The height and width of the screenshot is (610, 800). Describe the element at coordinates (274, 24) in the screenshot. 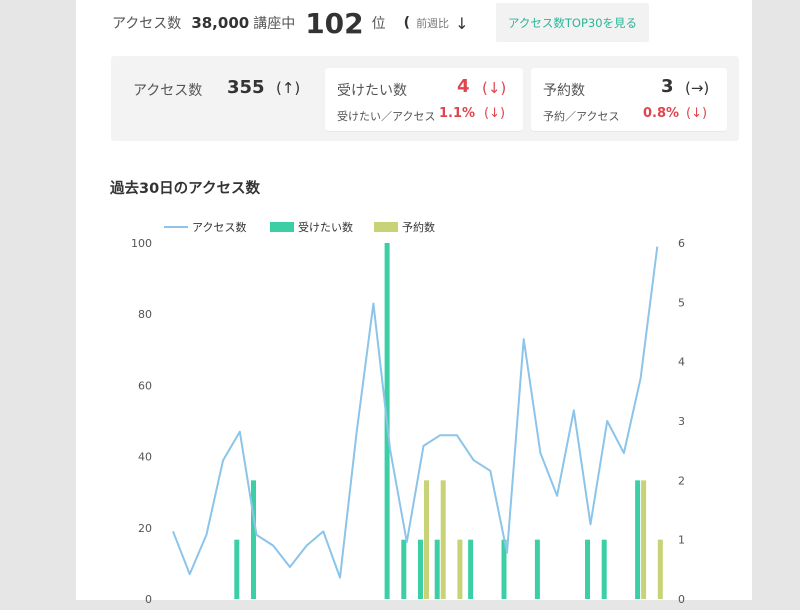

I see `courses-label: 講座中` at that location.